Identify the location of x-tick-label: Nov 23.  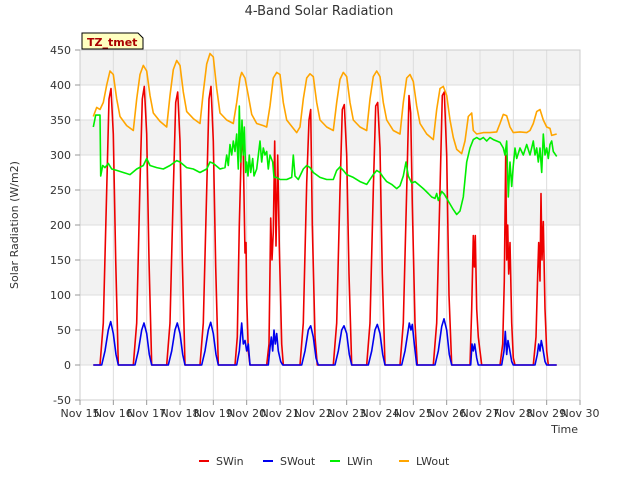
(346, 413).